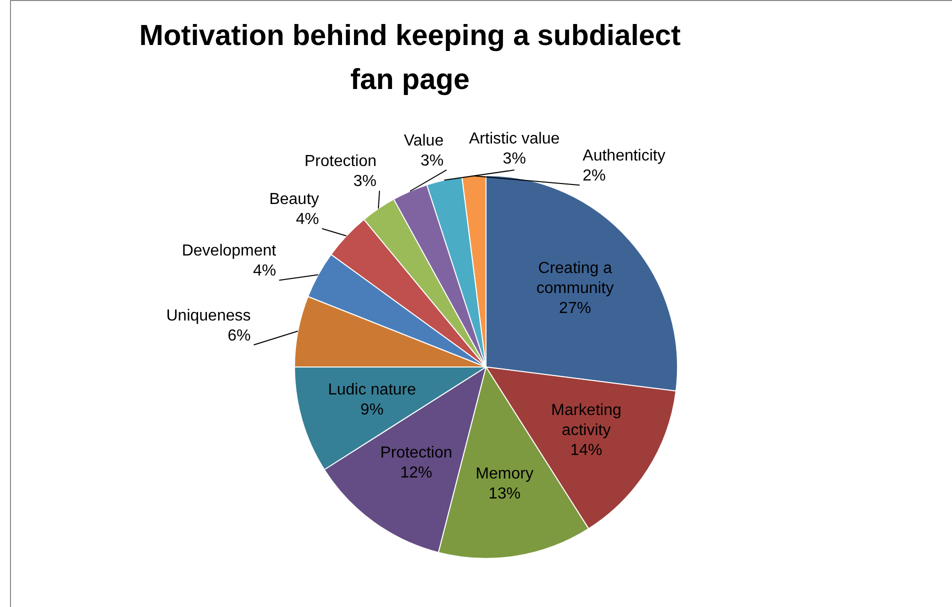 The height and width of the screenshot is (607, 952). I want to click on data-label: 27%, so click(575, 308).